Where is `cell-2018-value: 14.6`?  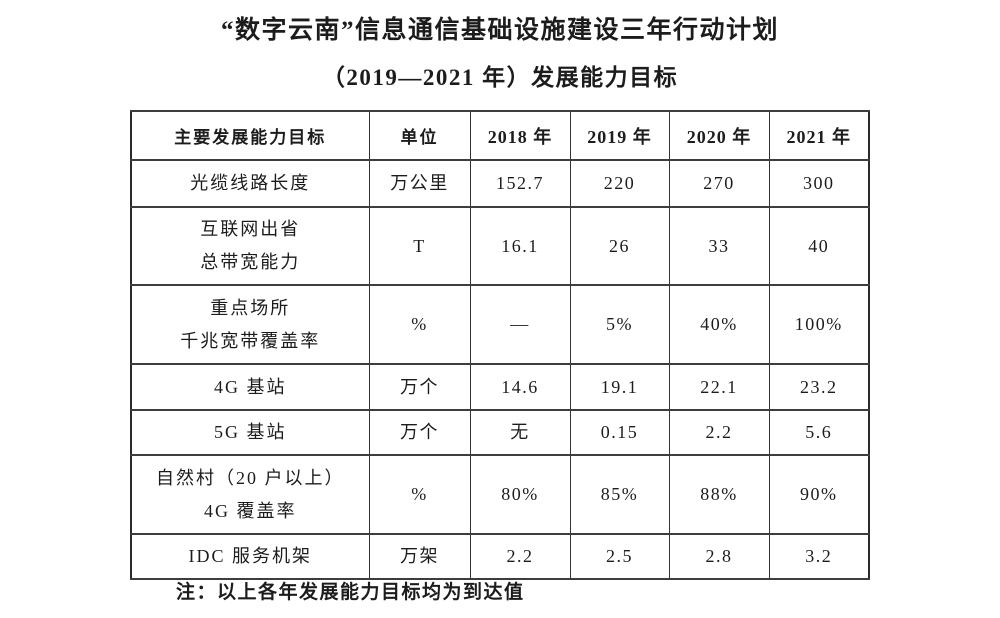
cell-2018-value: 14.6 is located at coordinates (520, 387).